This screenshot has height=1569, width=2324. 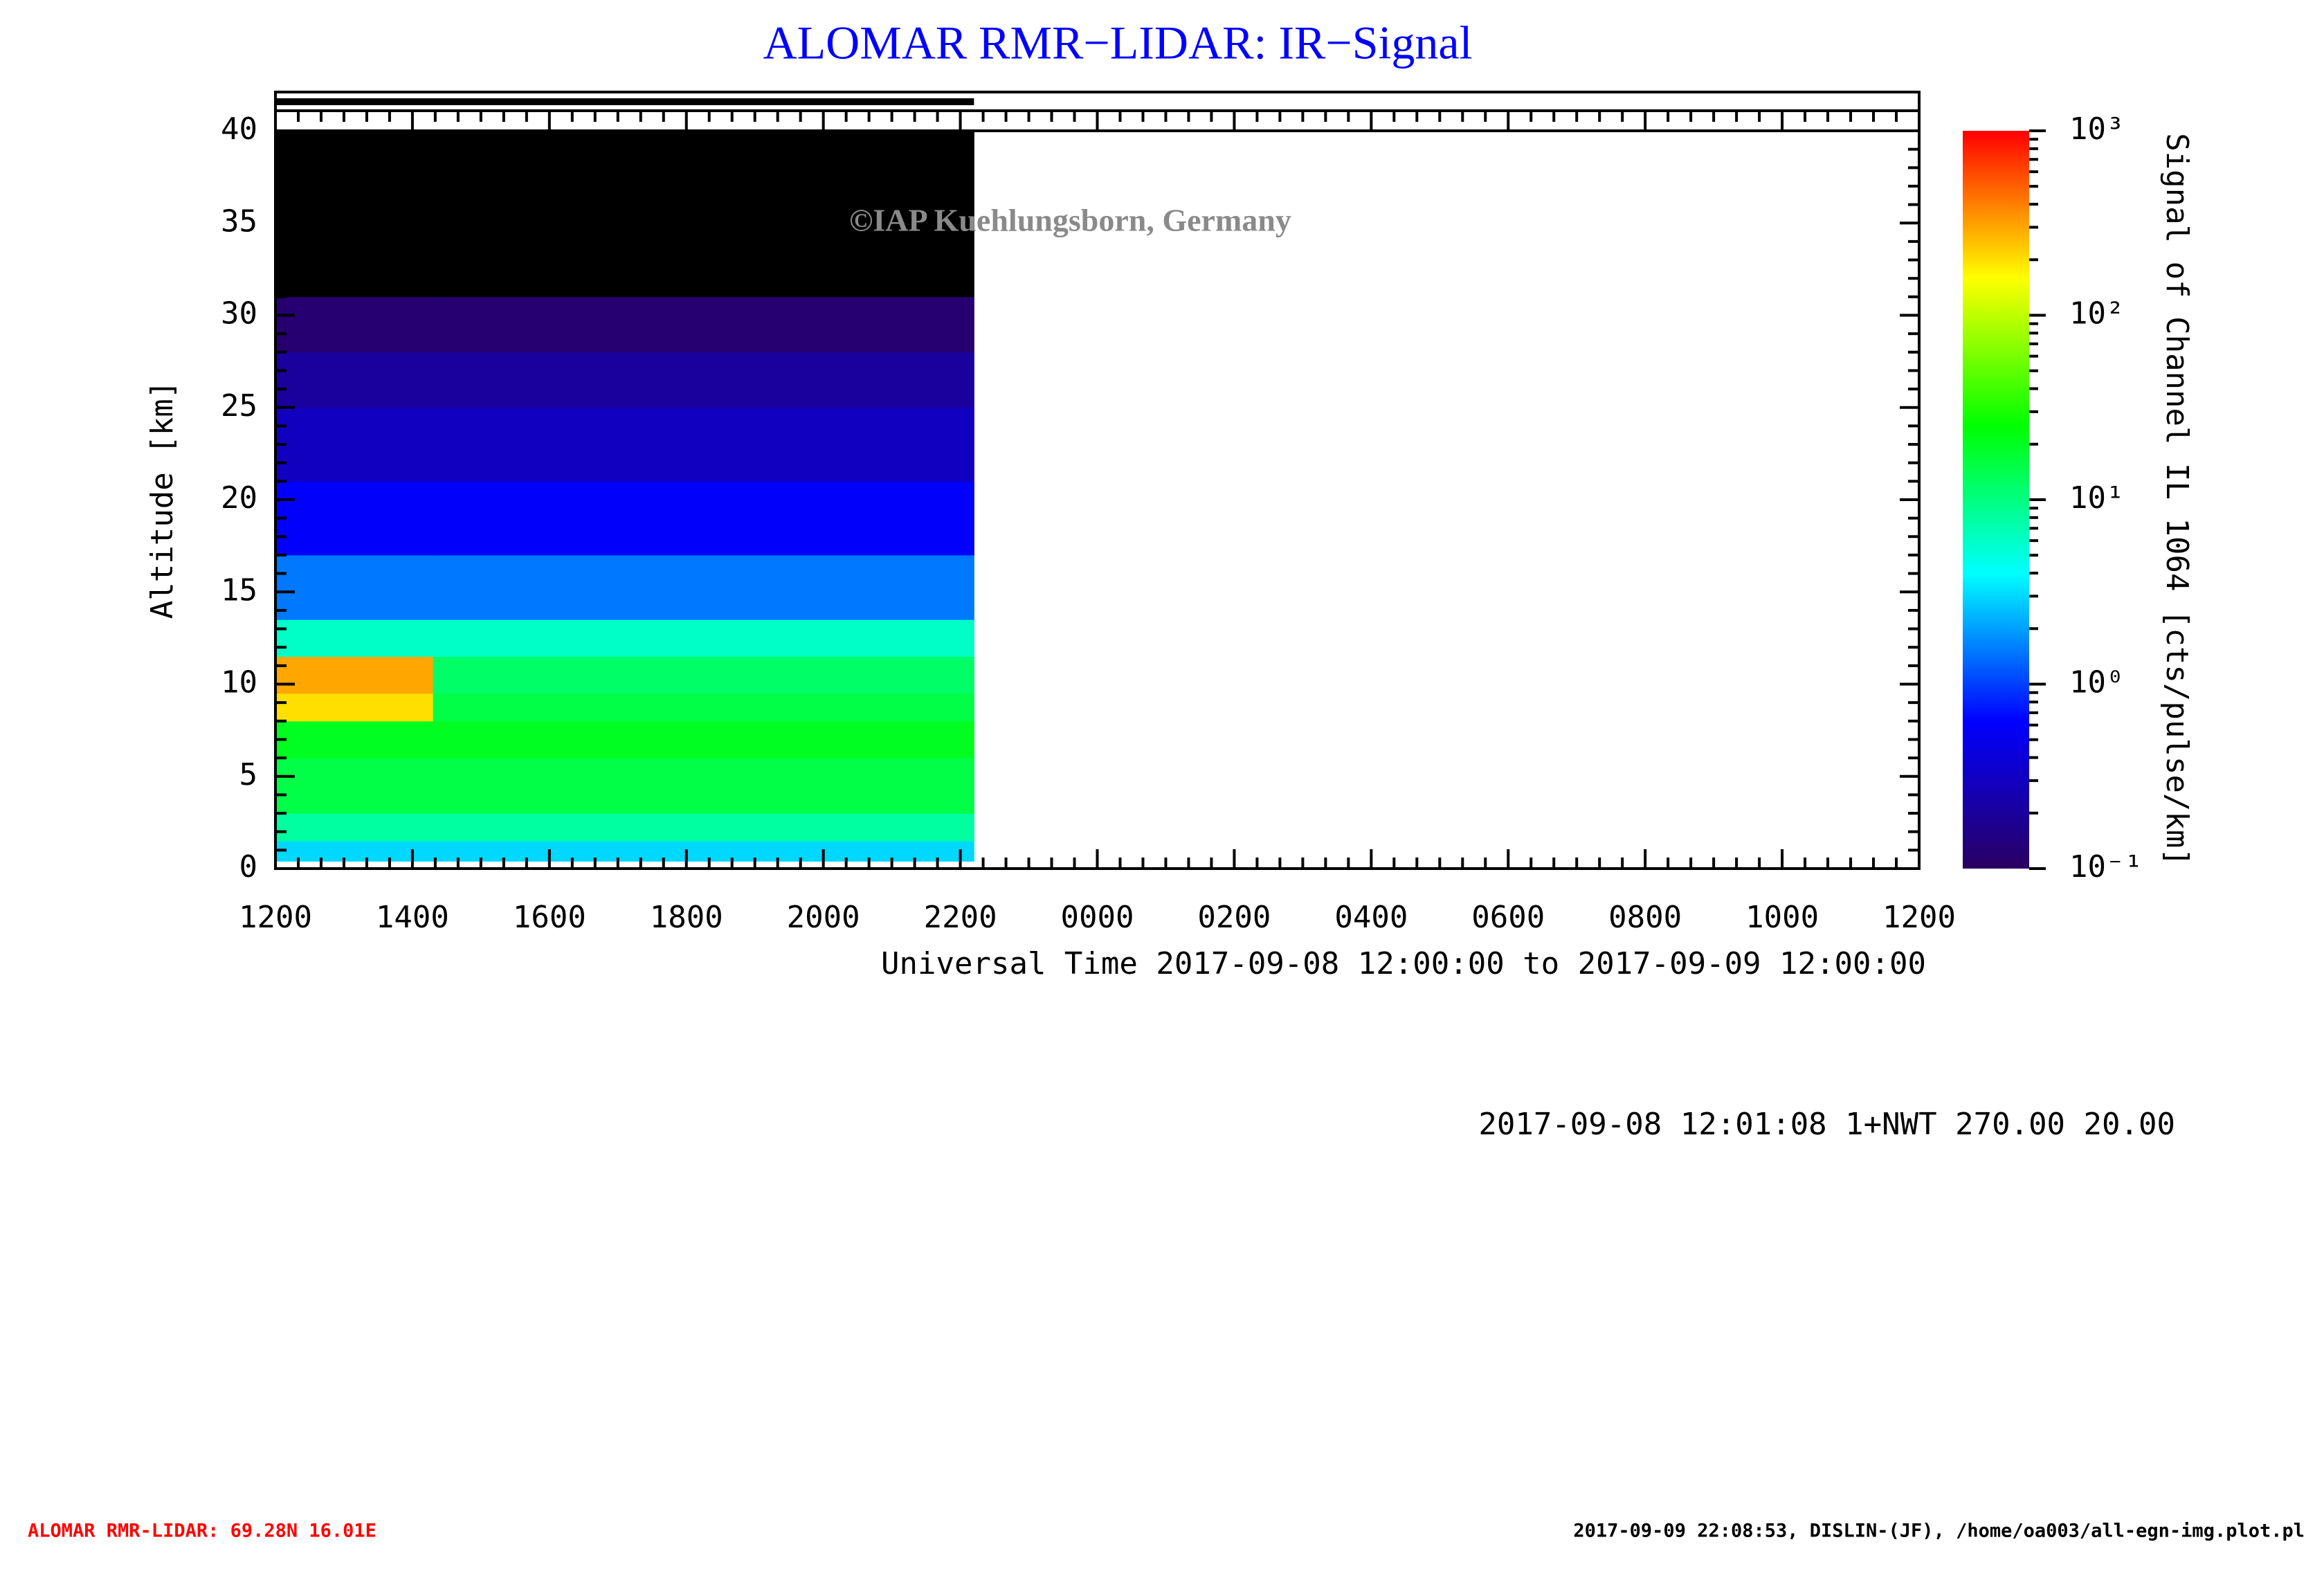 What do you see at coordinates (1782, 917) in the screenshot?
I see `x-tick-label: 1000` at bounding box center [1782, 917].